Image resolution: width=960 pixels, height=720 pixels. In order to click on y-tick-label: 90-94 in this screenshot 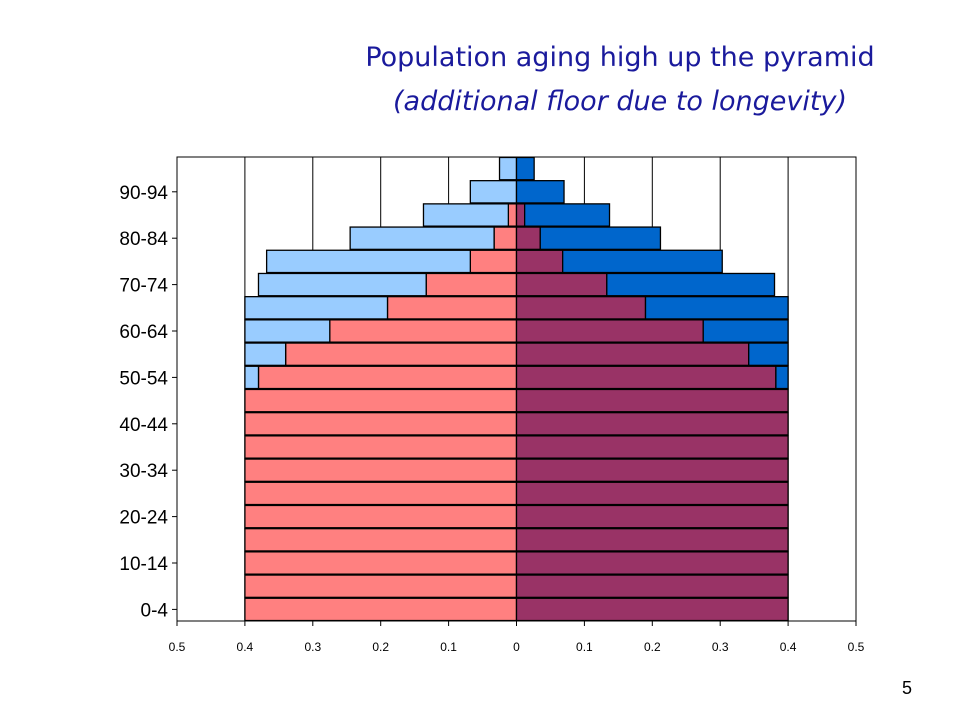, I will do `click(143, 193)`.